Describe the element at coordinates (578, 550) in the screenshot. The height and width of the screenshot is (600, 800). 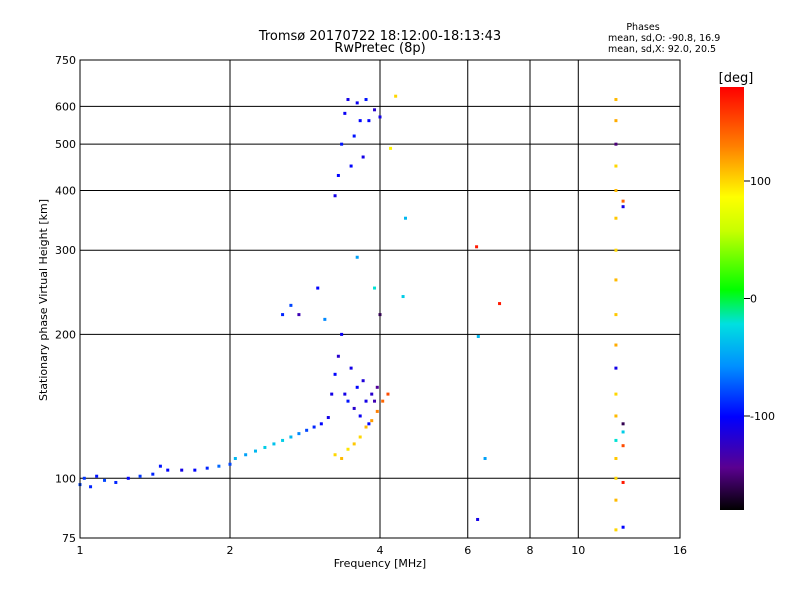
I see `x-tick-label: 10` at that location.